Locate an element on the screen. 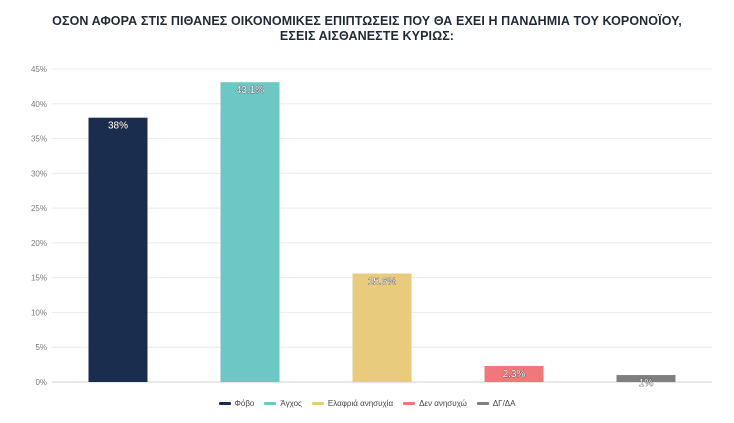  y-tick-label: 5% is located at coordinates (41, 347).